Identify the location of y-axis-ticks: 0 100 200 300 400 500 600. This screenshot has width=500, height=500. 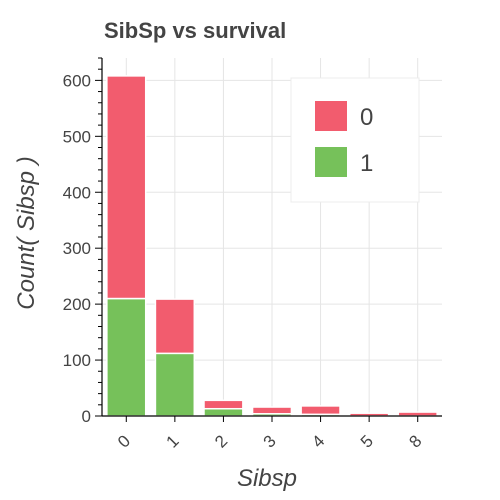
(82, 241).